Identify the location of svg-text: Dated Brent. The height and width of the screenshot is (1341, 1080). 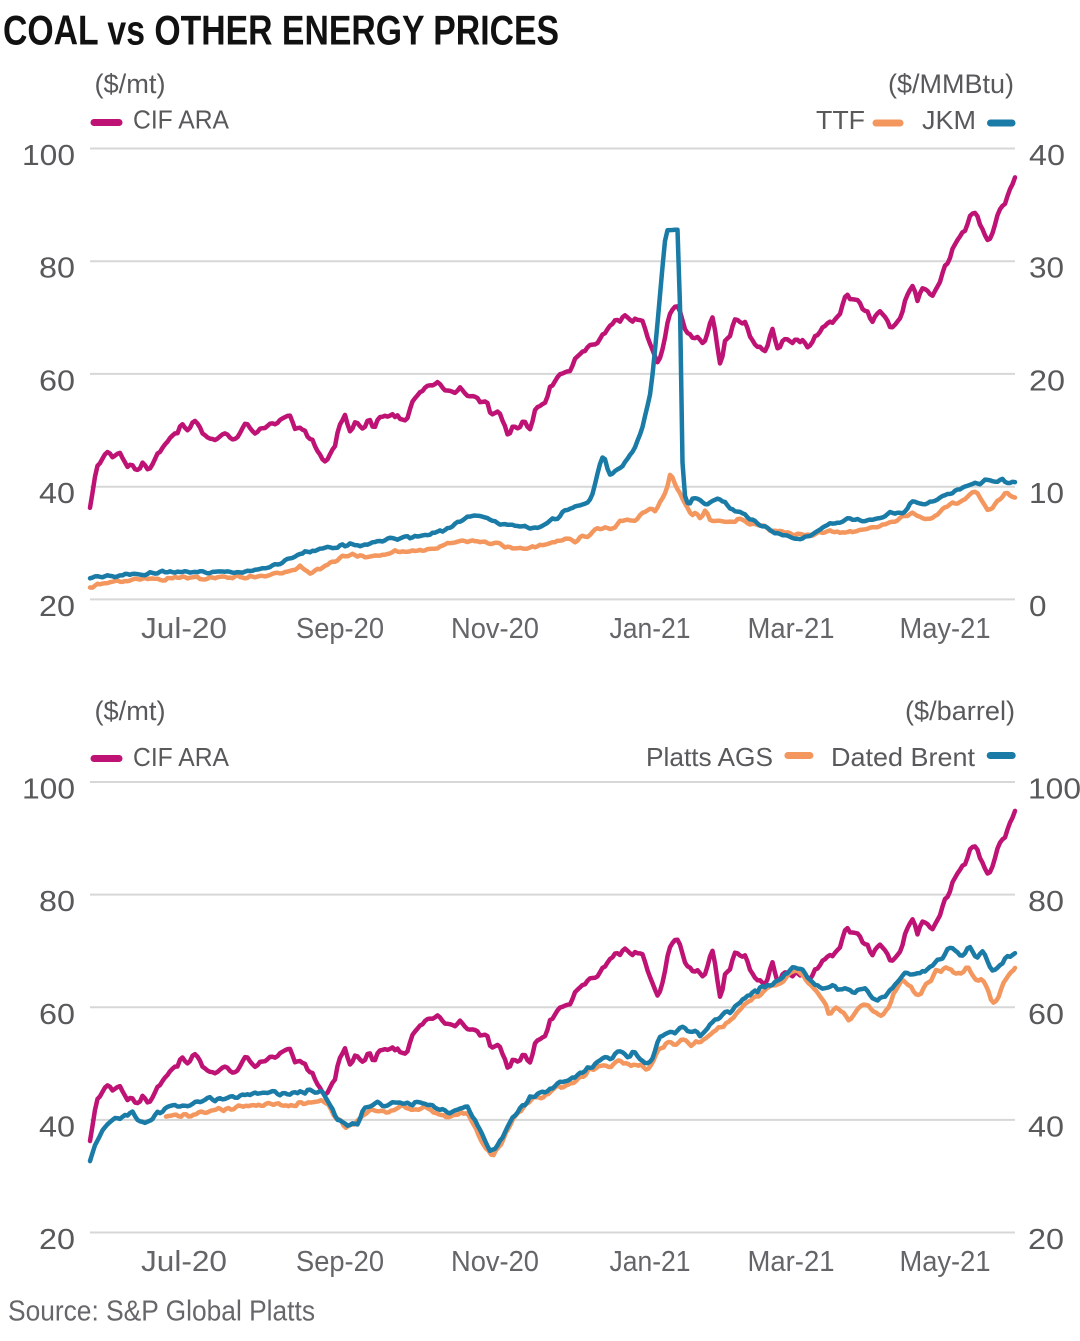
(903, 757).